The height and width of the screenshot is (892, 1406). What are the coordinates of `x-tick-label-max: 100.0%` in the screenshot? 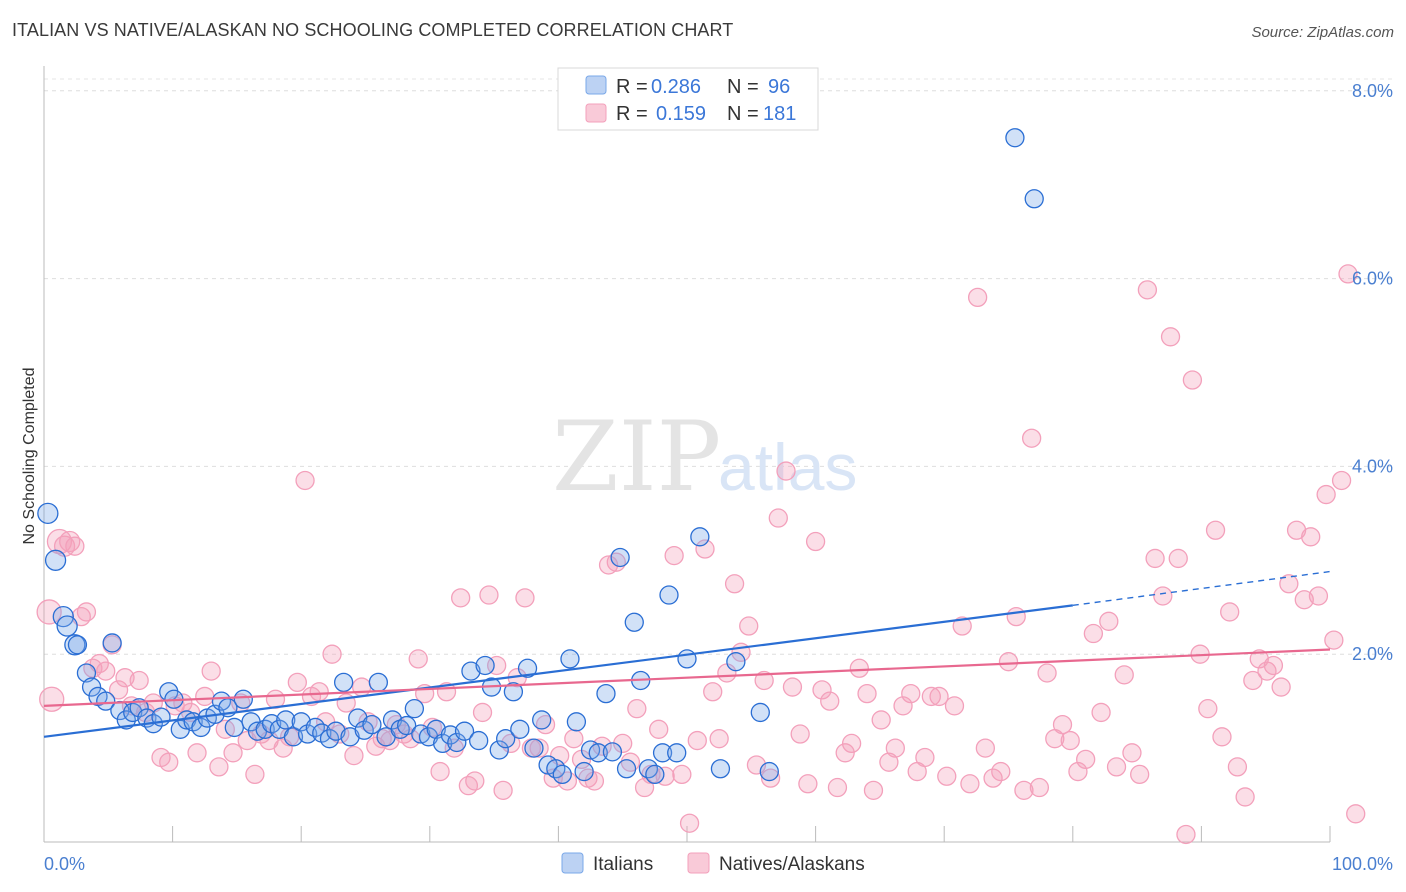 It's located at (1362, 864).